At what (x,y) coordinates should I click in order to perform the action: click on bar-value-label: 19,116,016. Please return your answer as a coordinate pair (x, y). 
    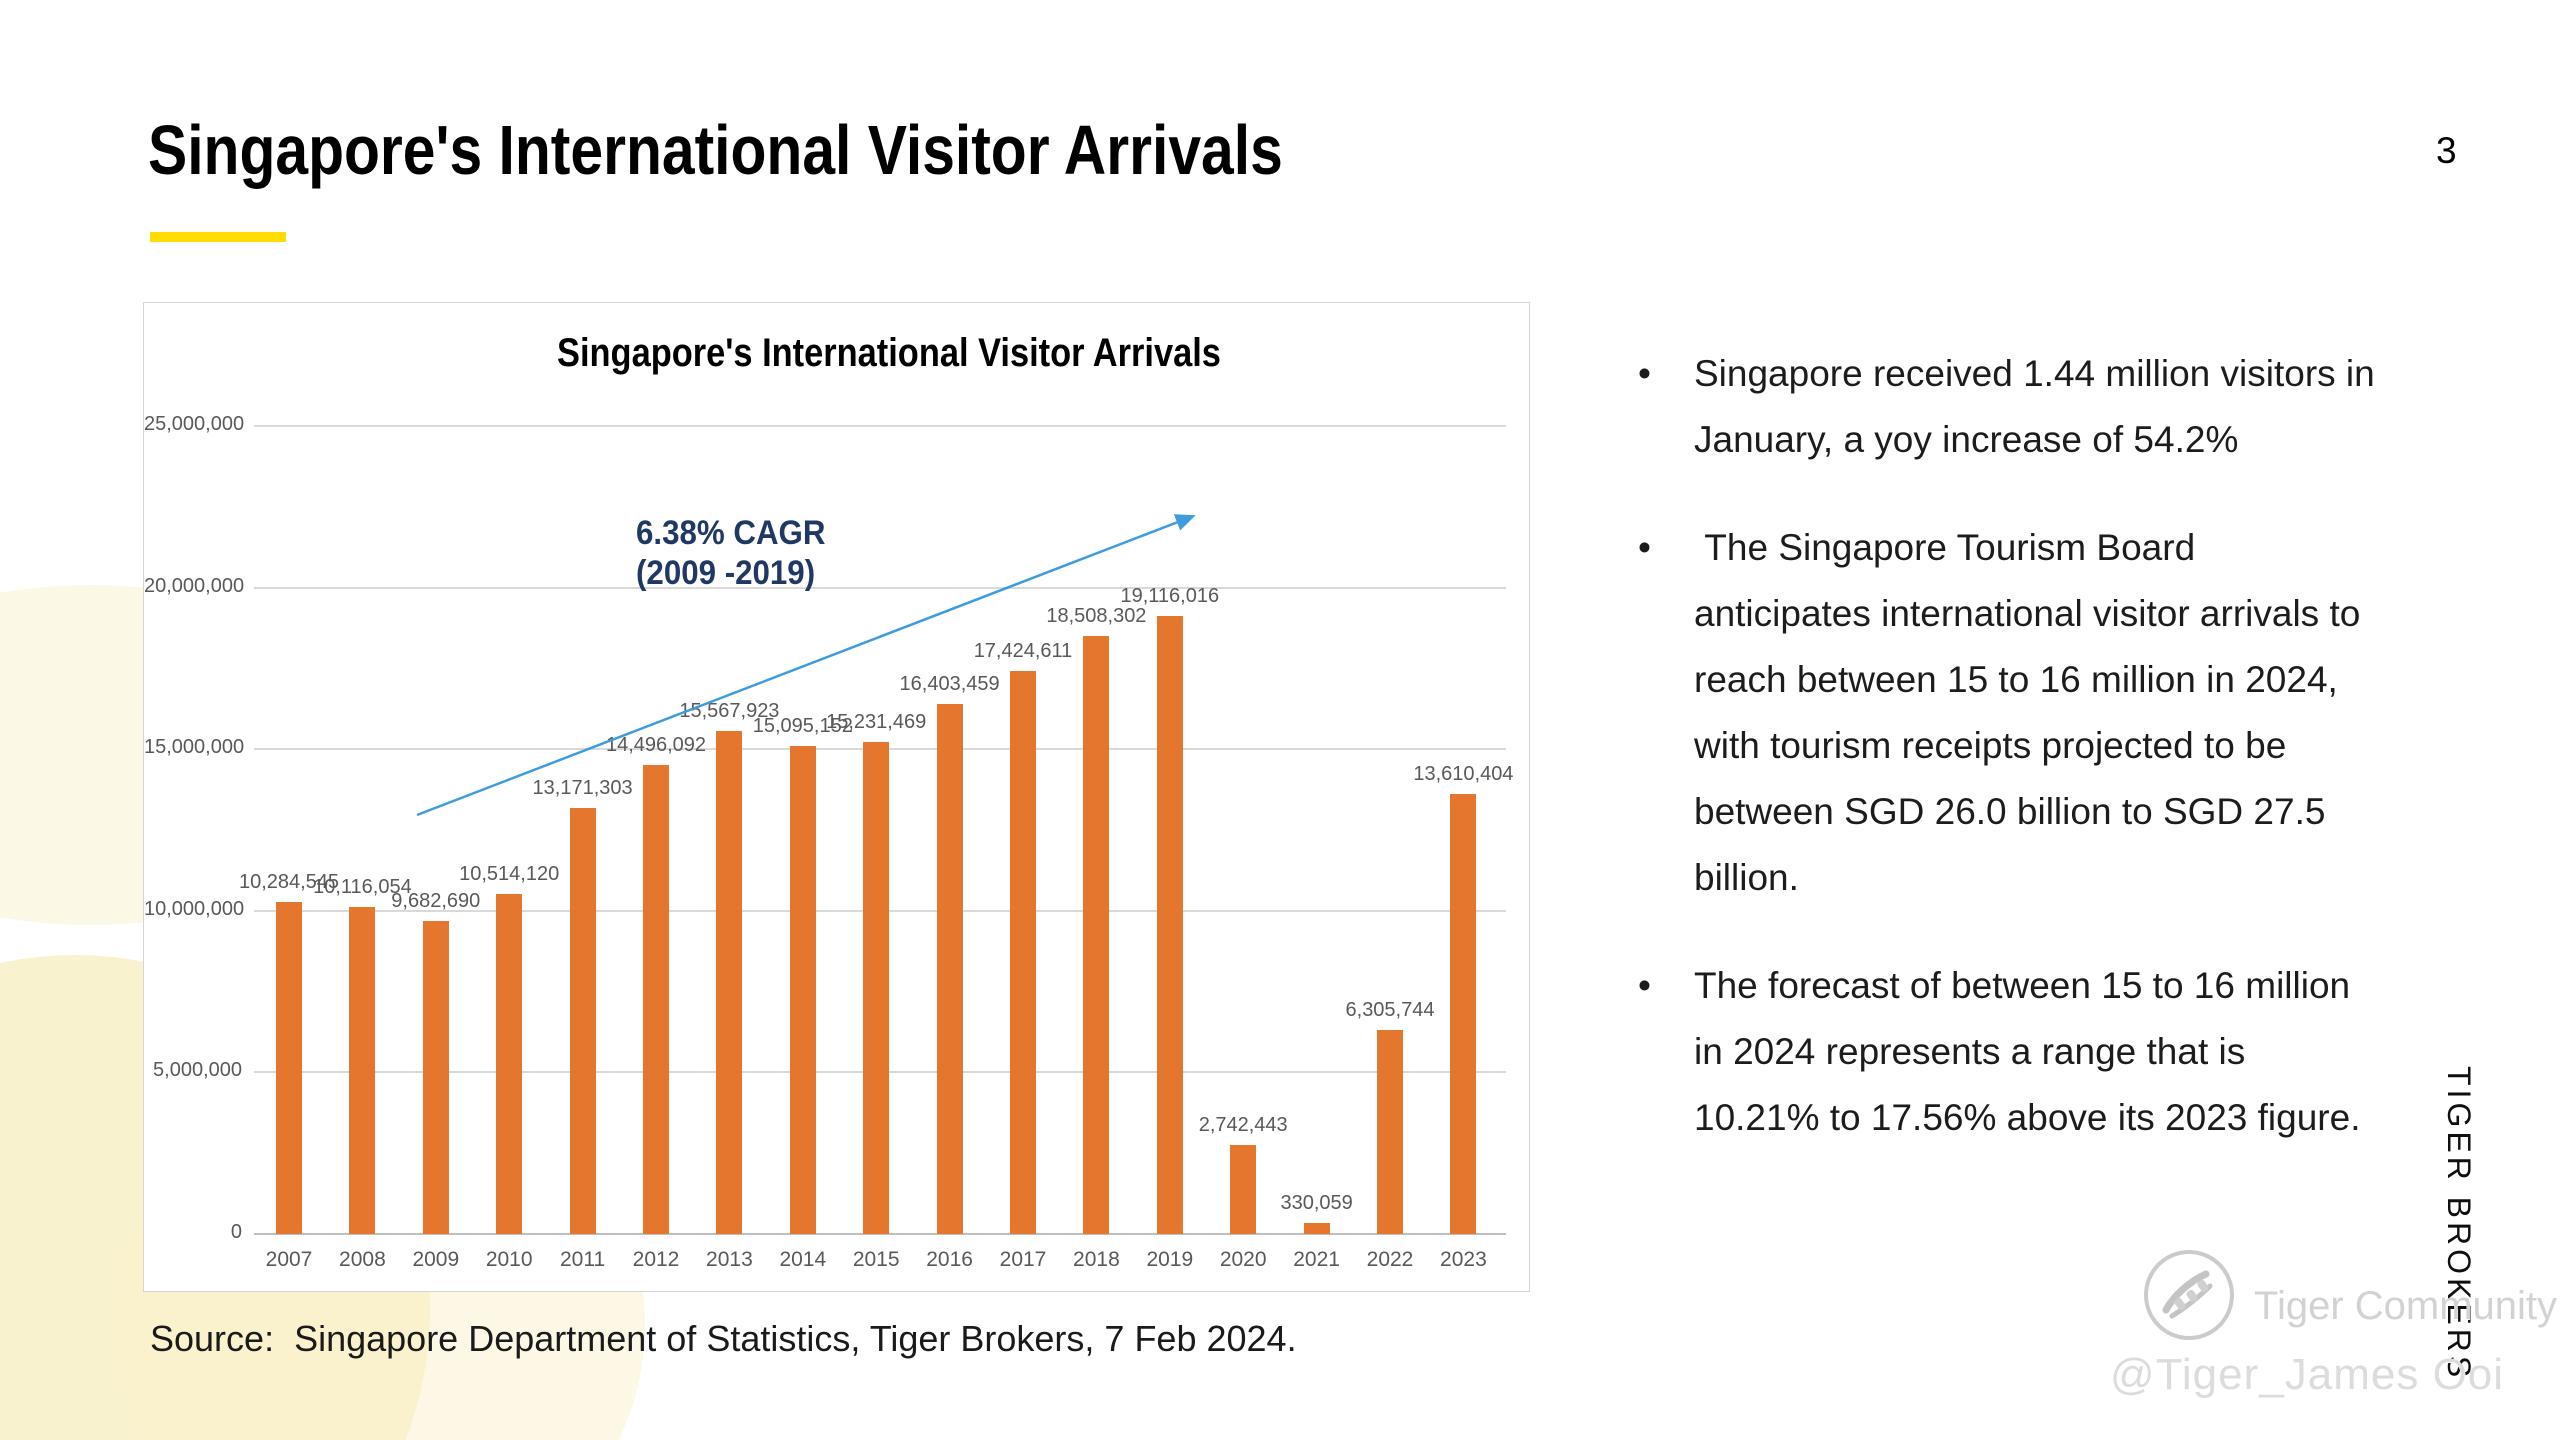
    Looking at the image, I should click on (1170, 596).